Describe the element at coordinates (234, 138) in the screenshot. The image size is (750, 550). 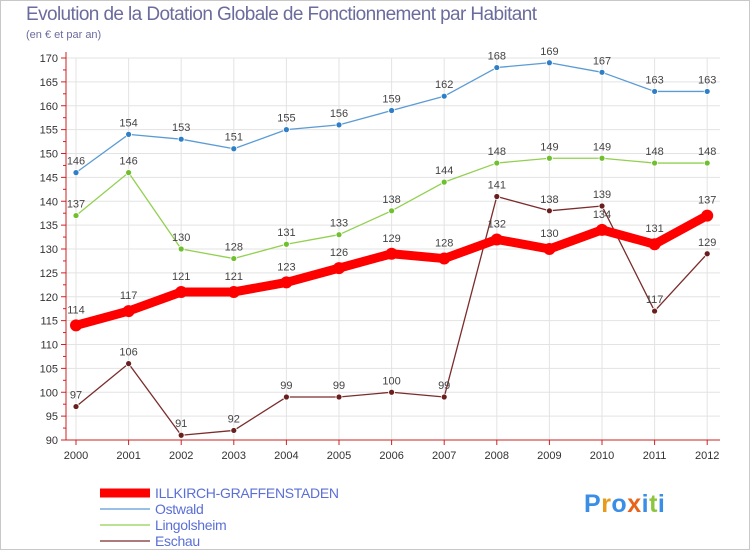
I see `data-label: 151` at that location.